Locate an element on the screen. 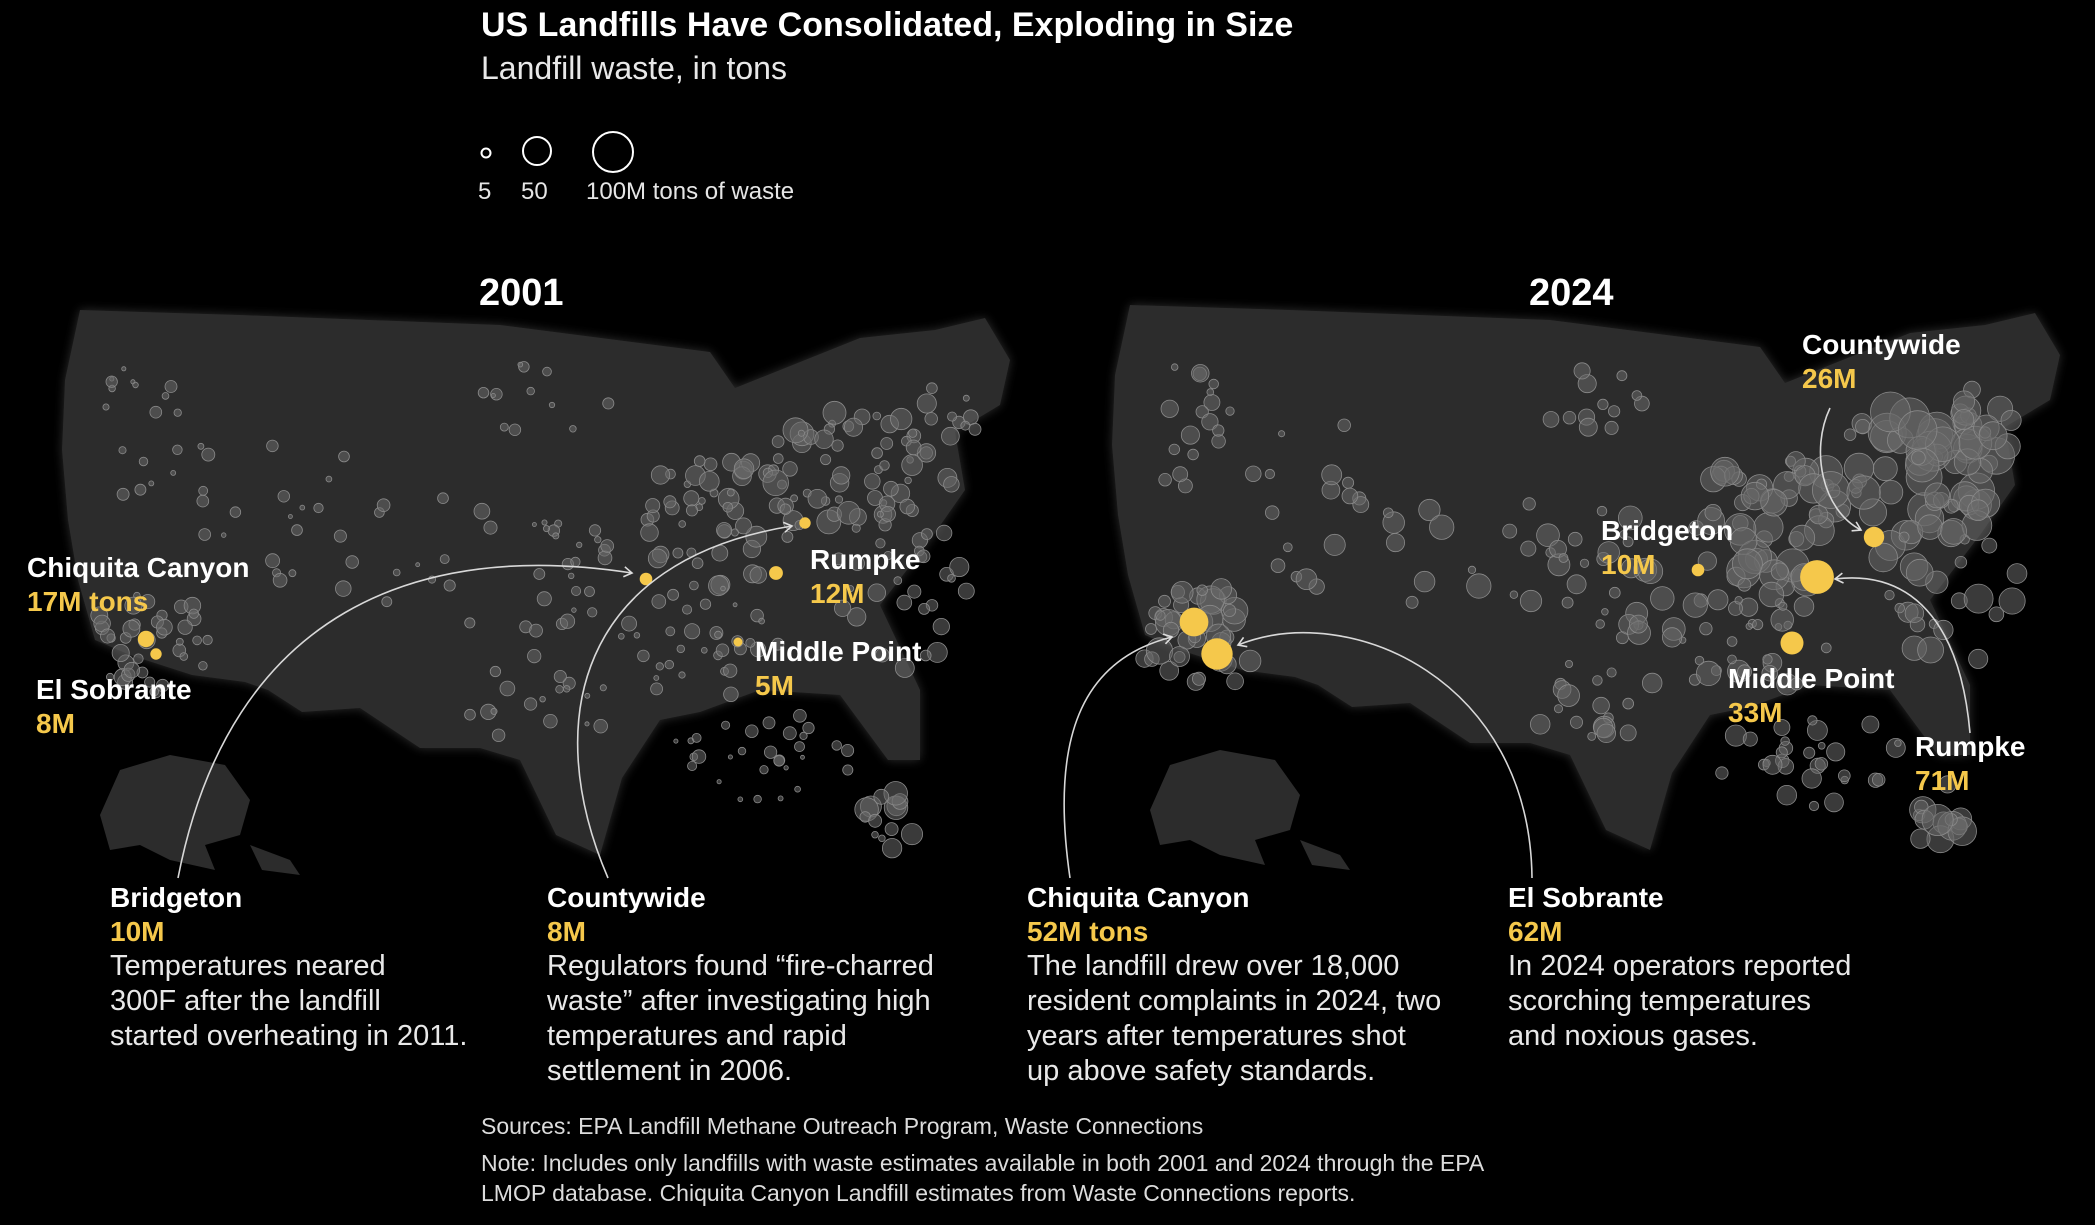 The width and height of the screenshot is (2095, 1225). label-chiquita-canyon-2001: Chiquita Canyon 17M tons is located at coordinates (138, 585).